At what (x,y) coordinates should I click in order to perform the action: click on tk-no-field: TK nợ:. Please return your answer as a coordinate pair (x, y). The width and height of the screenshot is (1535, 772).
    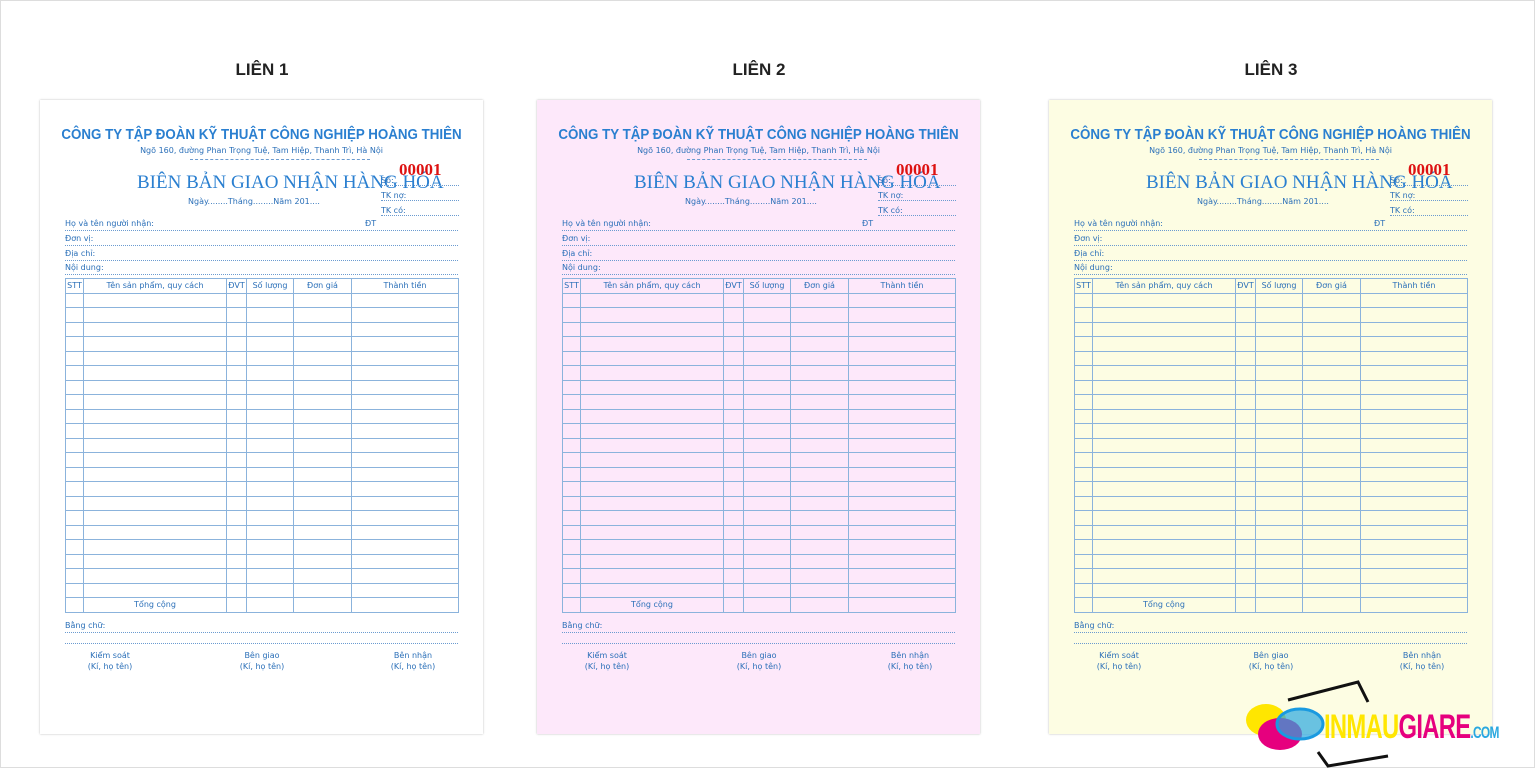
    Looking at the image, I should click on (1429, 196).